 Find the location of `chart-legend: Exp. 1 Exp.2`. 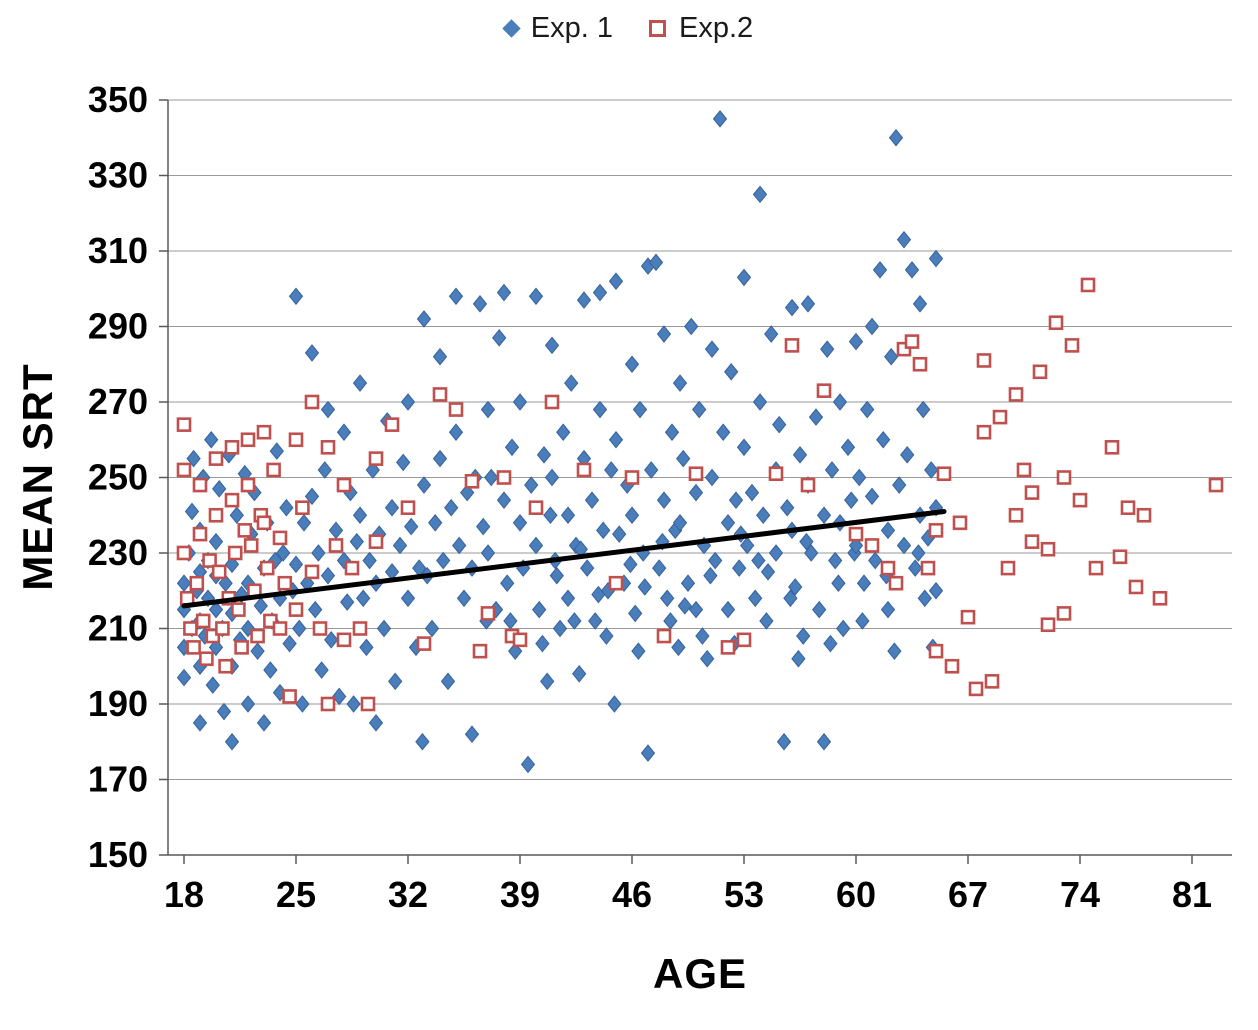

chart-legend: Exp. 1 Exp.2 is located at coordinates (629, 28).